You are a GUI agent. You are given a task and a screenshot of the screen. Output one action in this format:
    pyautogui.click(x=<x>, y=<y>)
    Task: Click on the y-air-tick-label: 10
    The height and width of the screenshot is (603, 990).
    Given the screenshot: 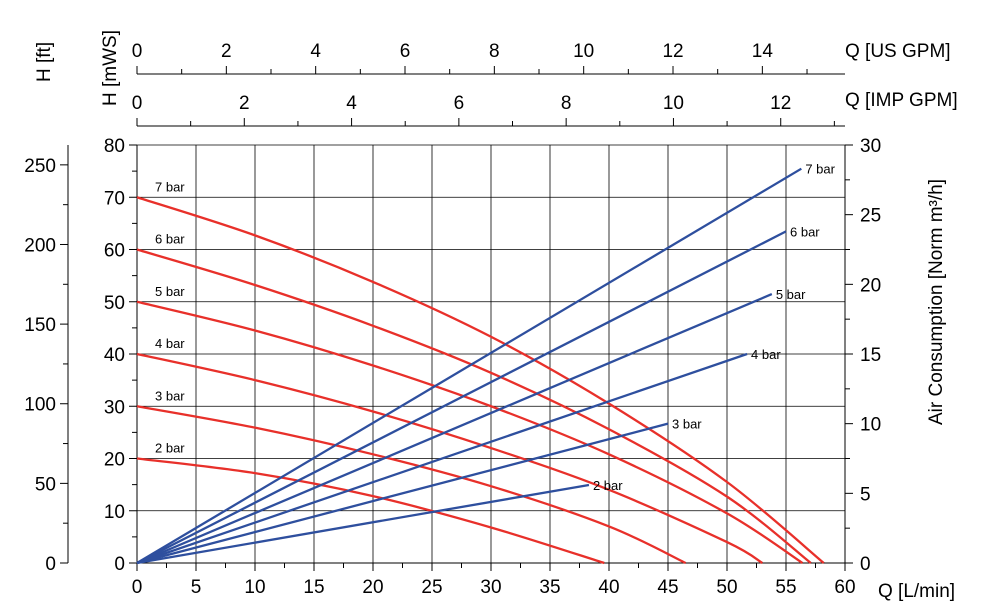 What is the action you would take?
    pyautogui.click(x=870, y=425)
    